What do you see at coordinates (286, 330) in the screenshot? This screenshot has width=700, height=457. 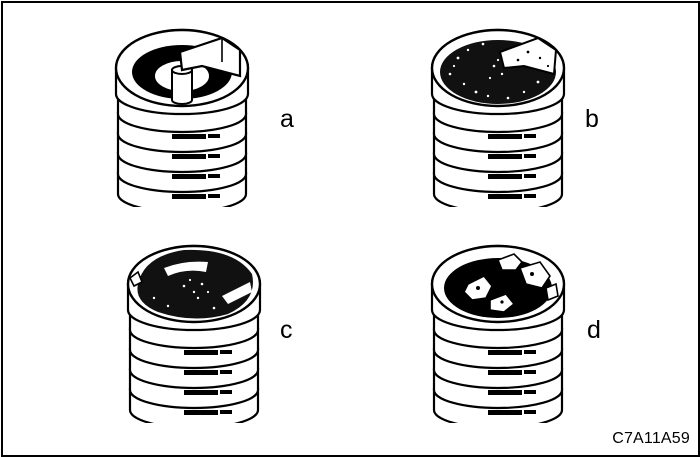 I see `panel-label-c: c` at bounding box center [286, 330].